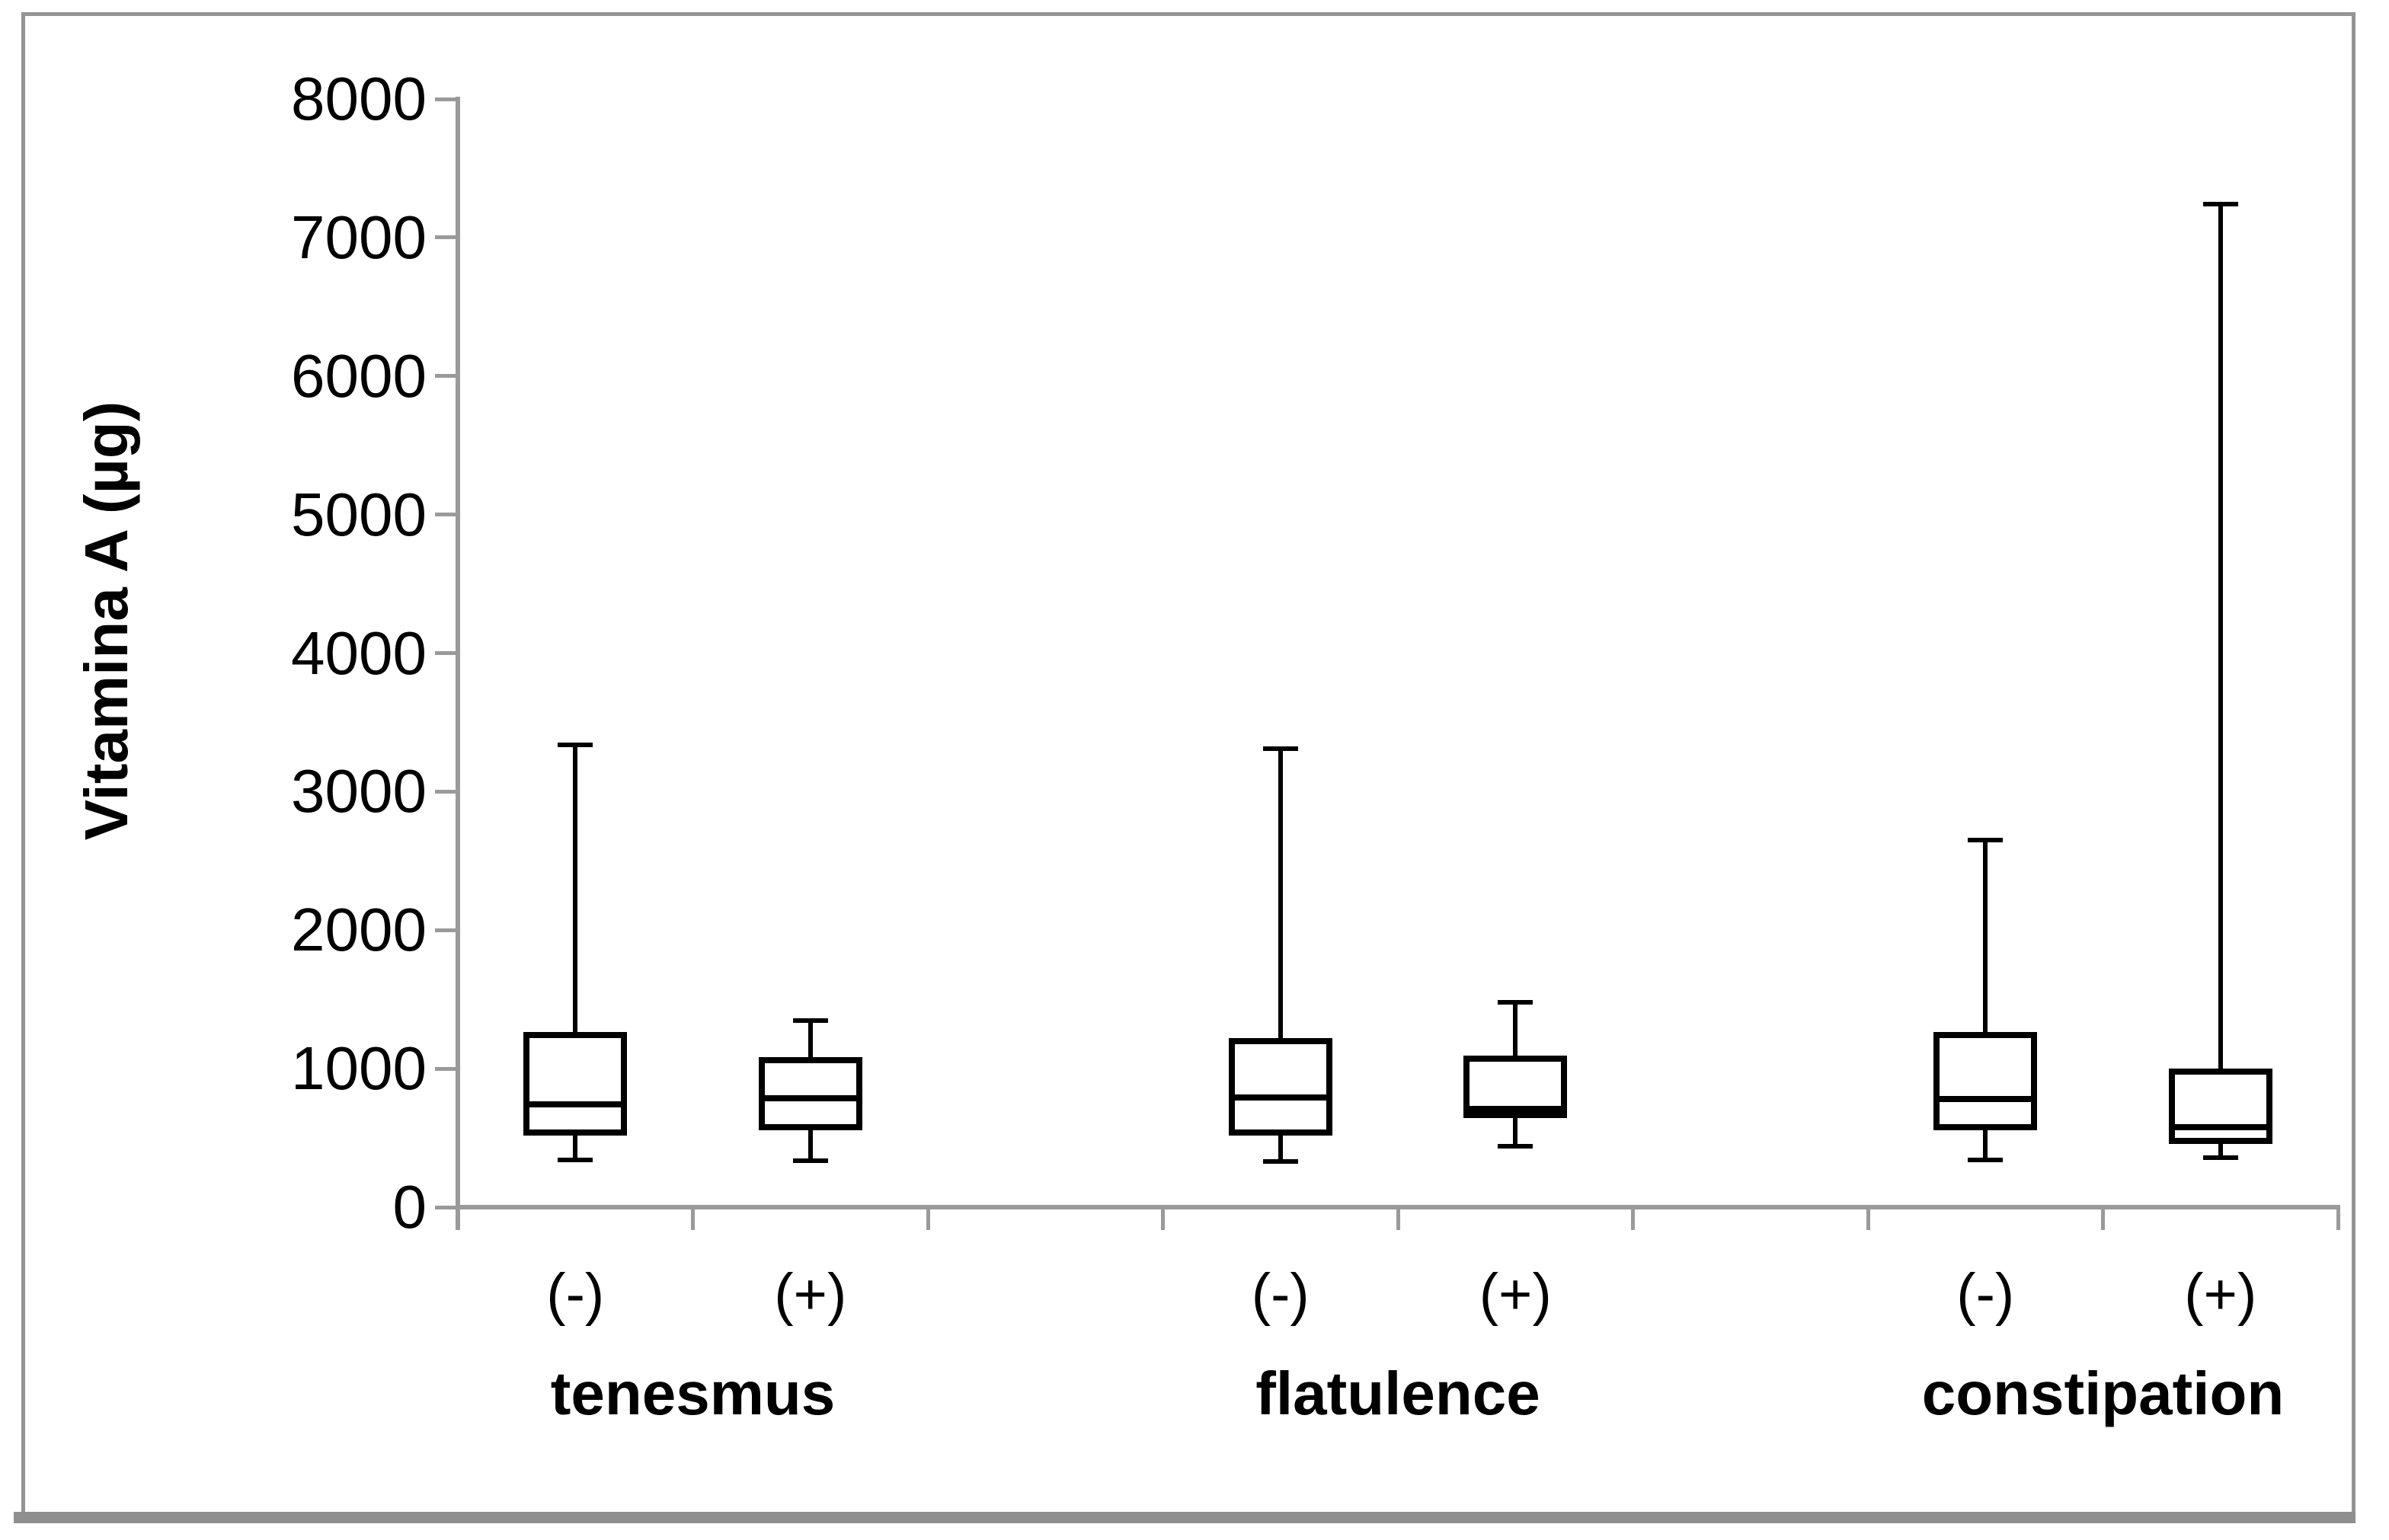  What do you see at coordinates (810, 1161) in the screenshot?
I see `box-tenesmus-pos-whisker-bottom-cap` at bounding box center [810, 1161].